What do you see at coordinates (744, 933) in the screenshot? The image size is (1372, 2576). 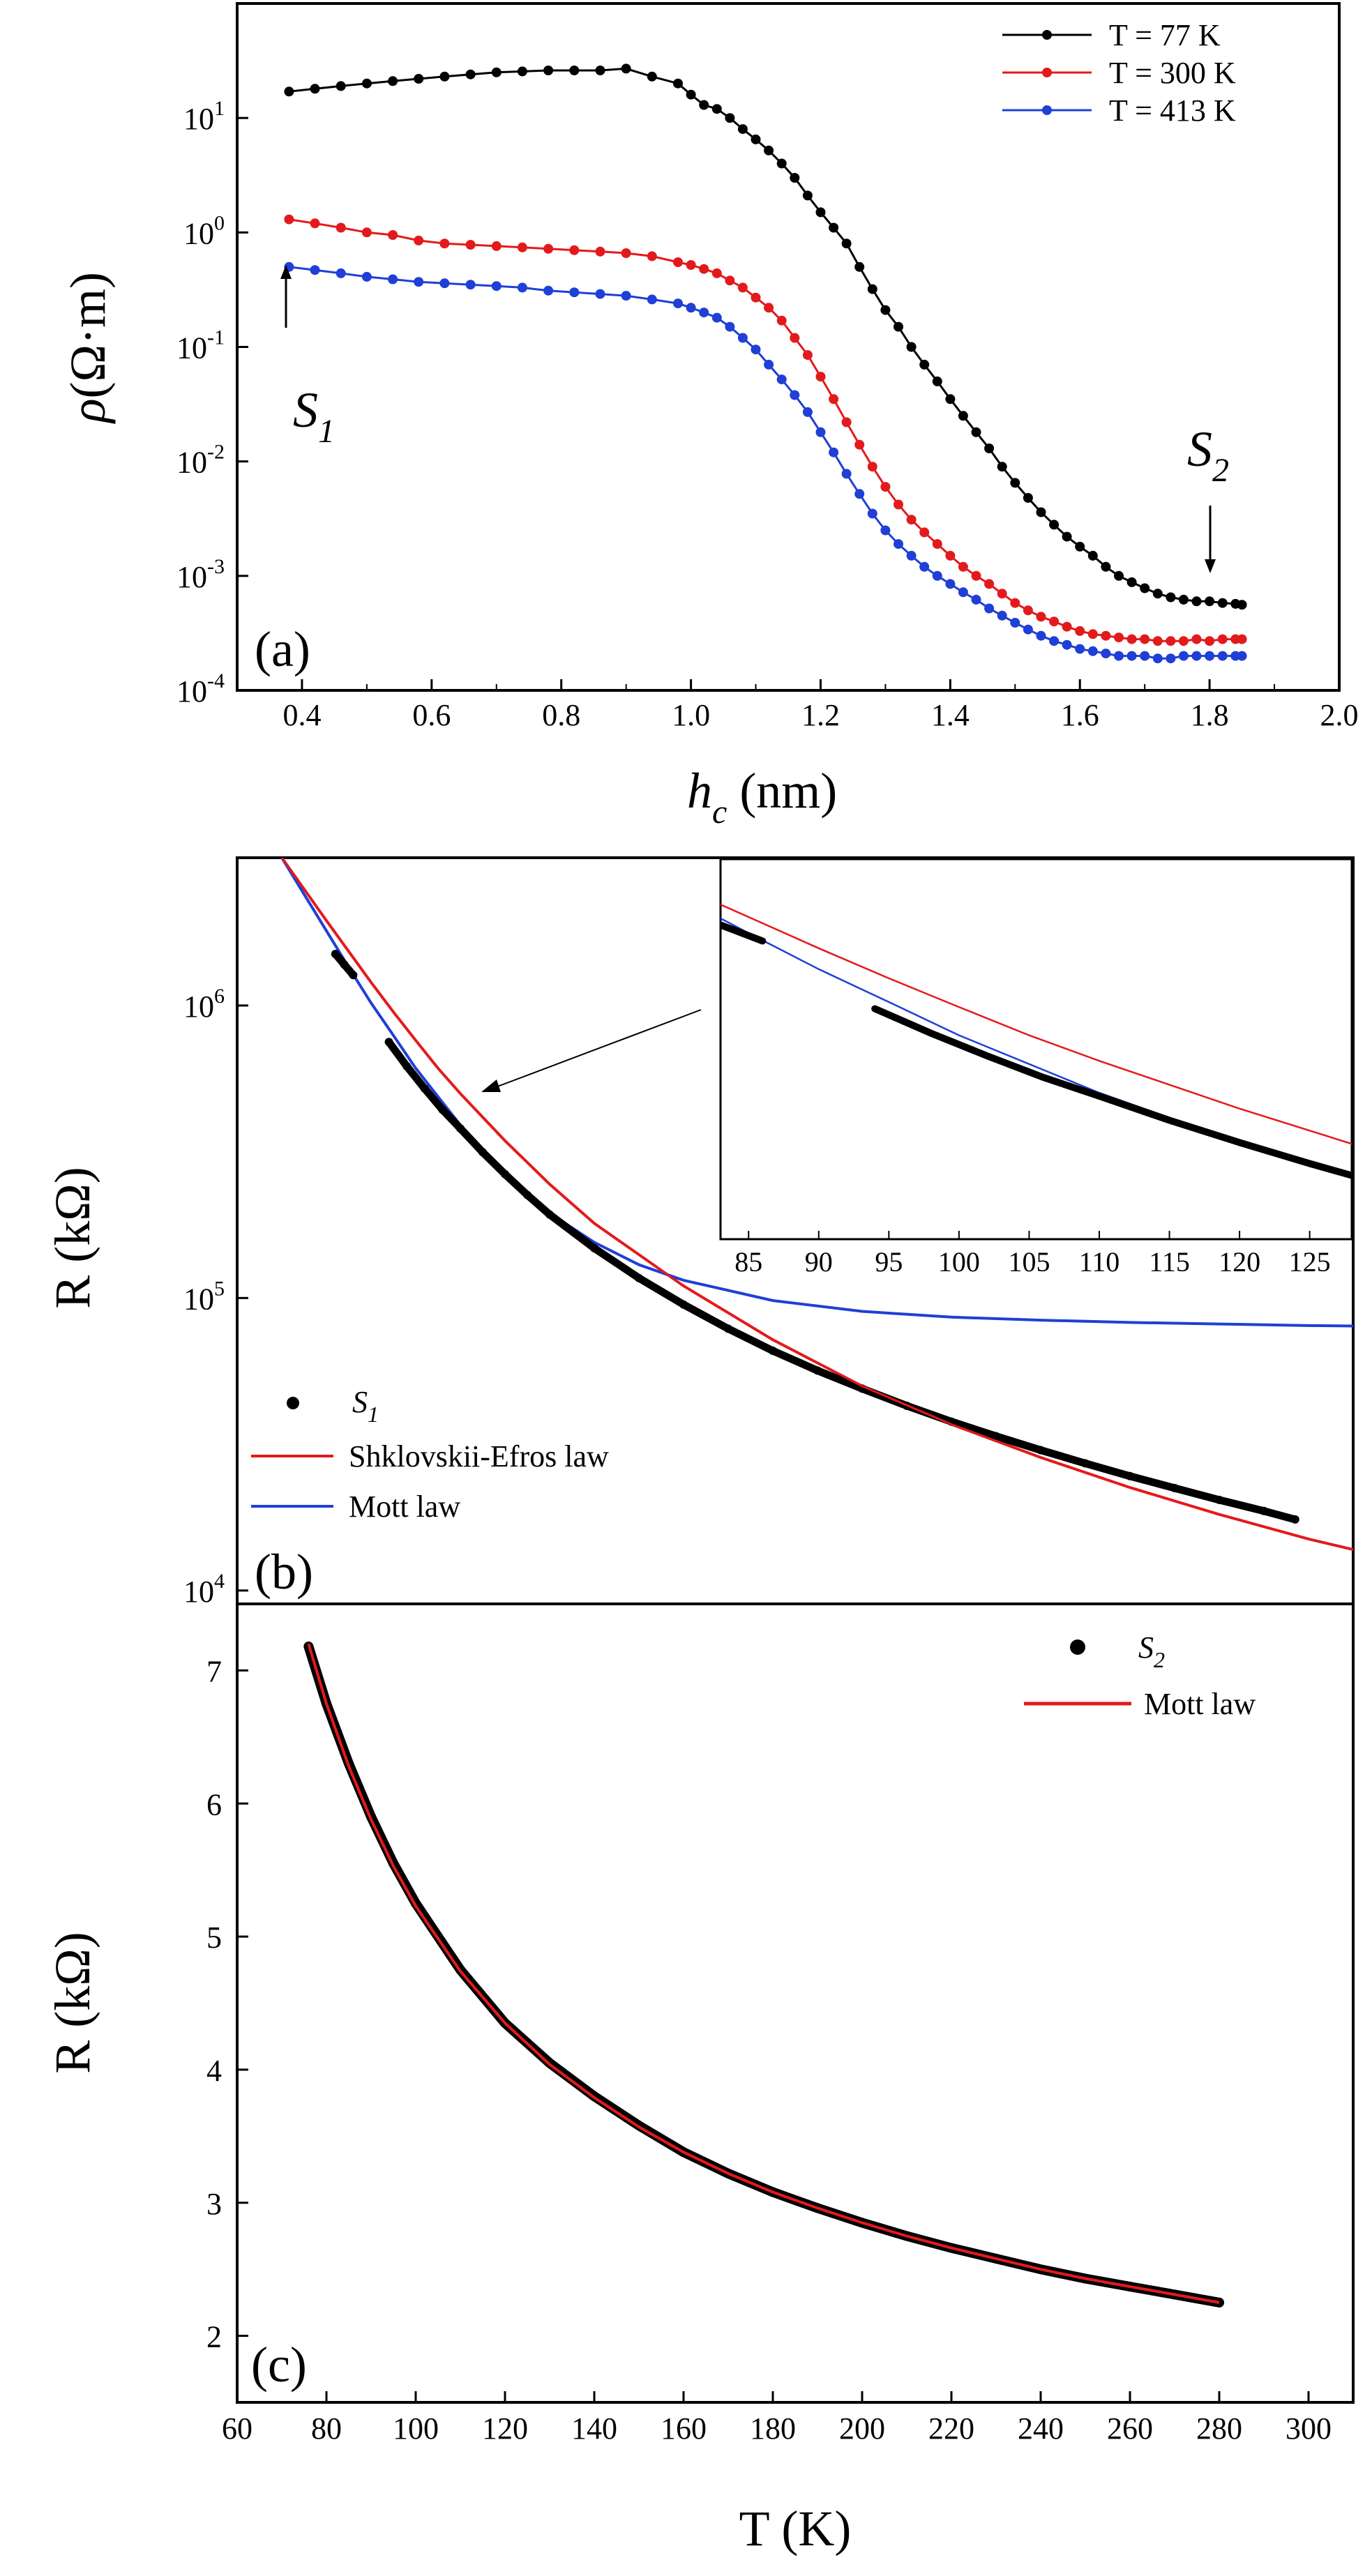 I see `inset-data-trace-low` at bounding box center [744, 933].